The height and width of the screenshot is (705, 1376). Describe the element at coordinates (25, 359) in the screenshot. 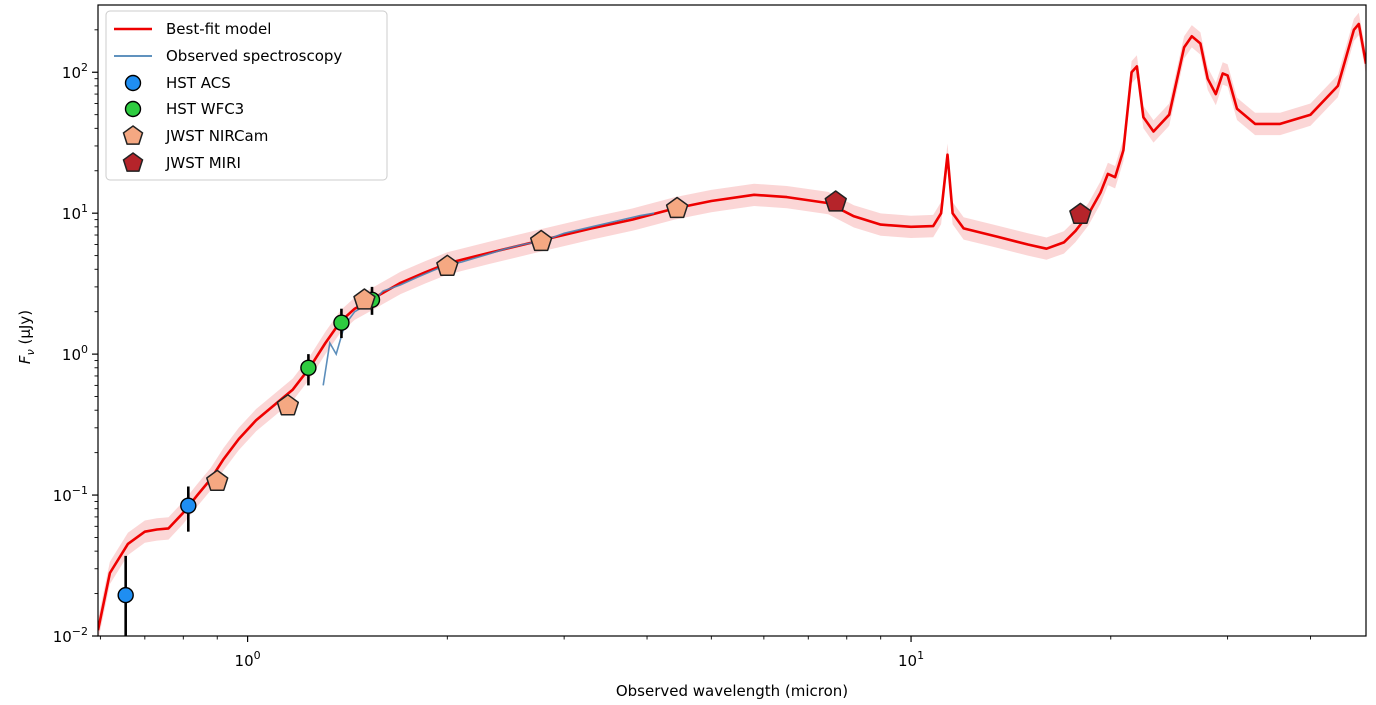

I see `y-axis-label-base: F` at that location.